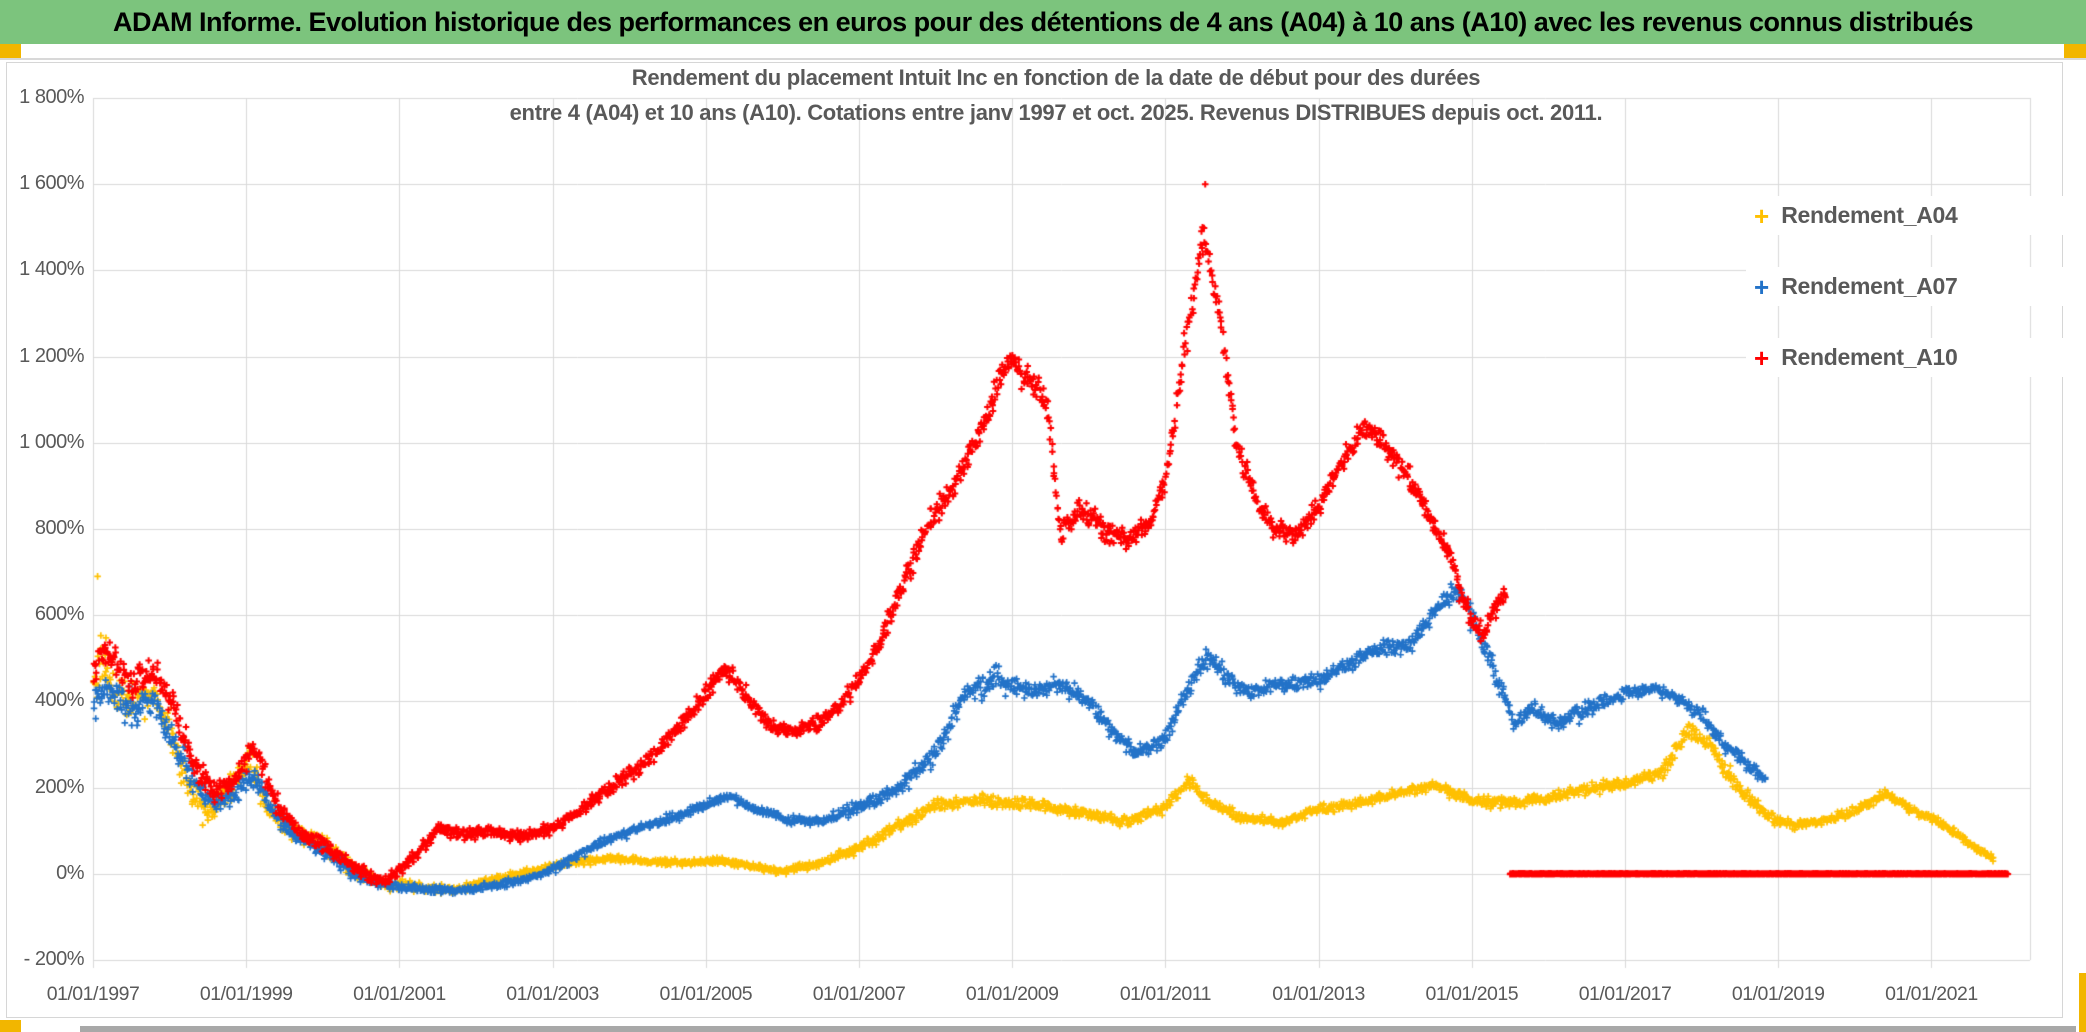 This screenshot has height=1032, width=2086. I want to click on y-axis-label: 400%, so click(59, 700).